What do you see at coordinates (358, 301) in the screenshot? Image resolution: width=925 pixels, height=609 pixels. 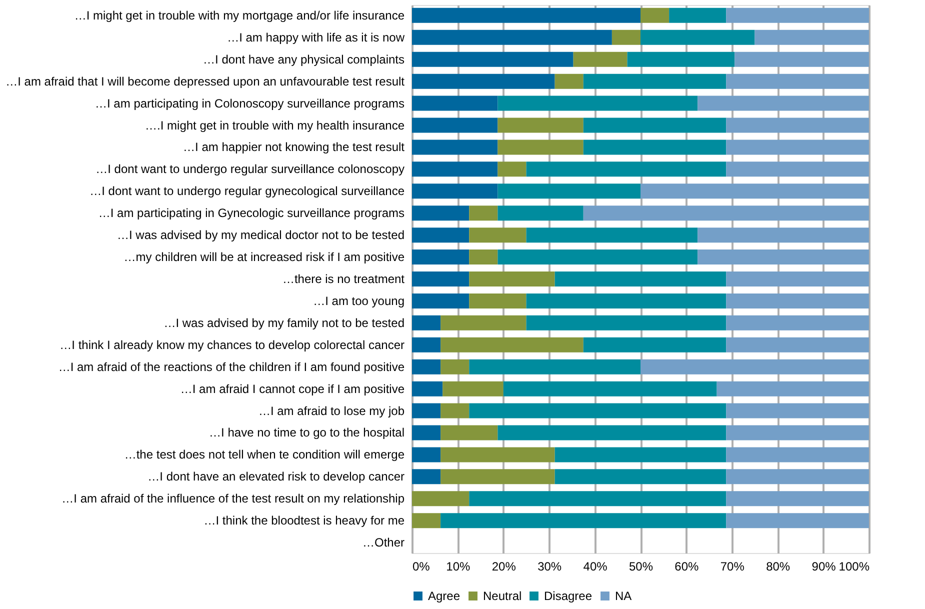 I see `y-tick-label: …I am too young` at bounding box center [358, 301].